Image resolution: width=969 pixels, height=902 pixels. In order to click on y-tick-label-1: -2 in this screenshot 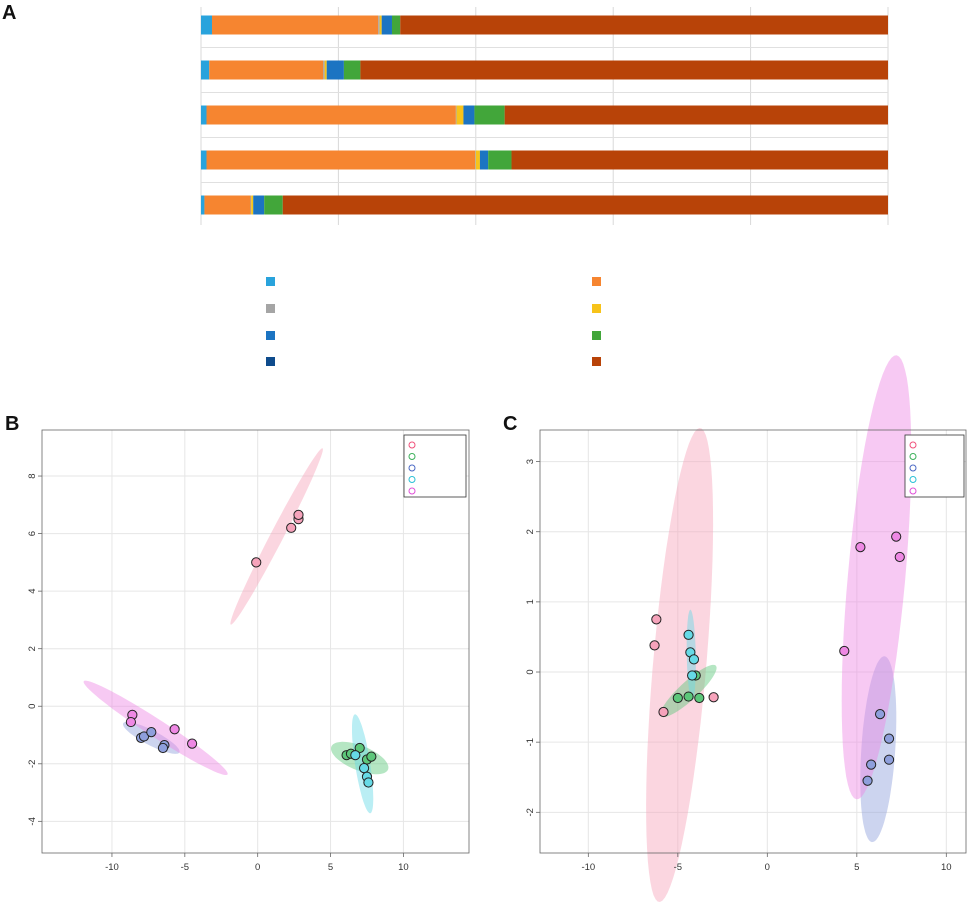, I will do `click(32, 764)`.